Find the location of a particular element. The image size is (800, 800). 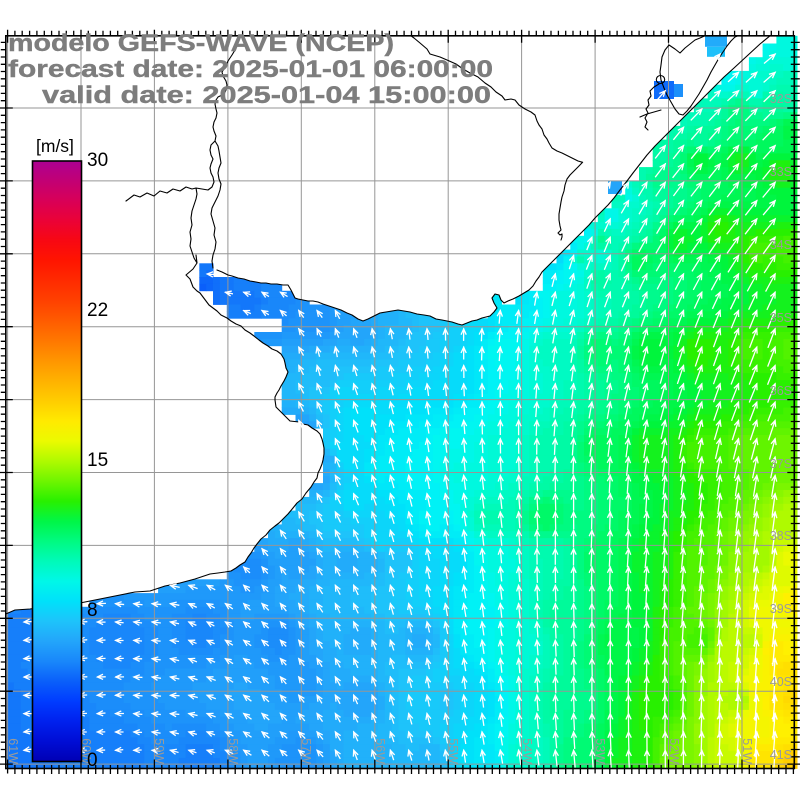

svg-text: 59W is located at coordinates (159, 751).